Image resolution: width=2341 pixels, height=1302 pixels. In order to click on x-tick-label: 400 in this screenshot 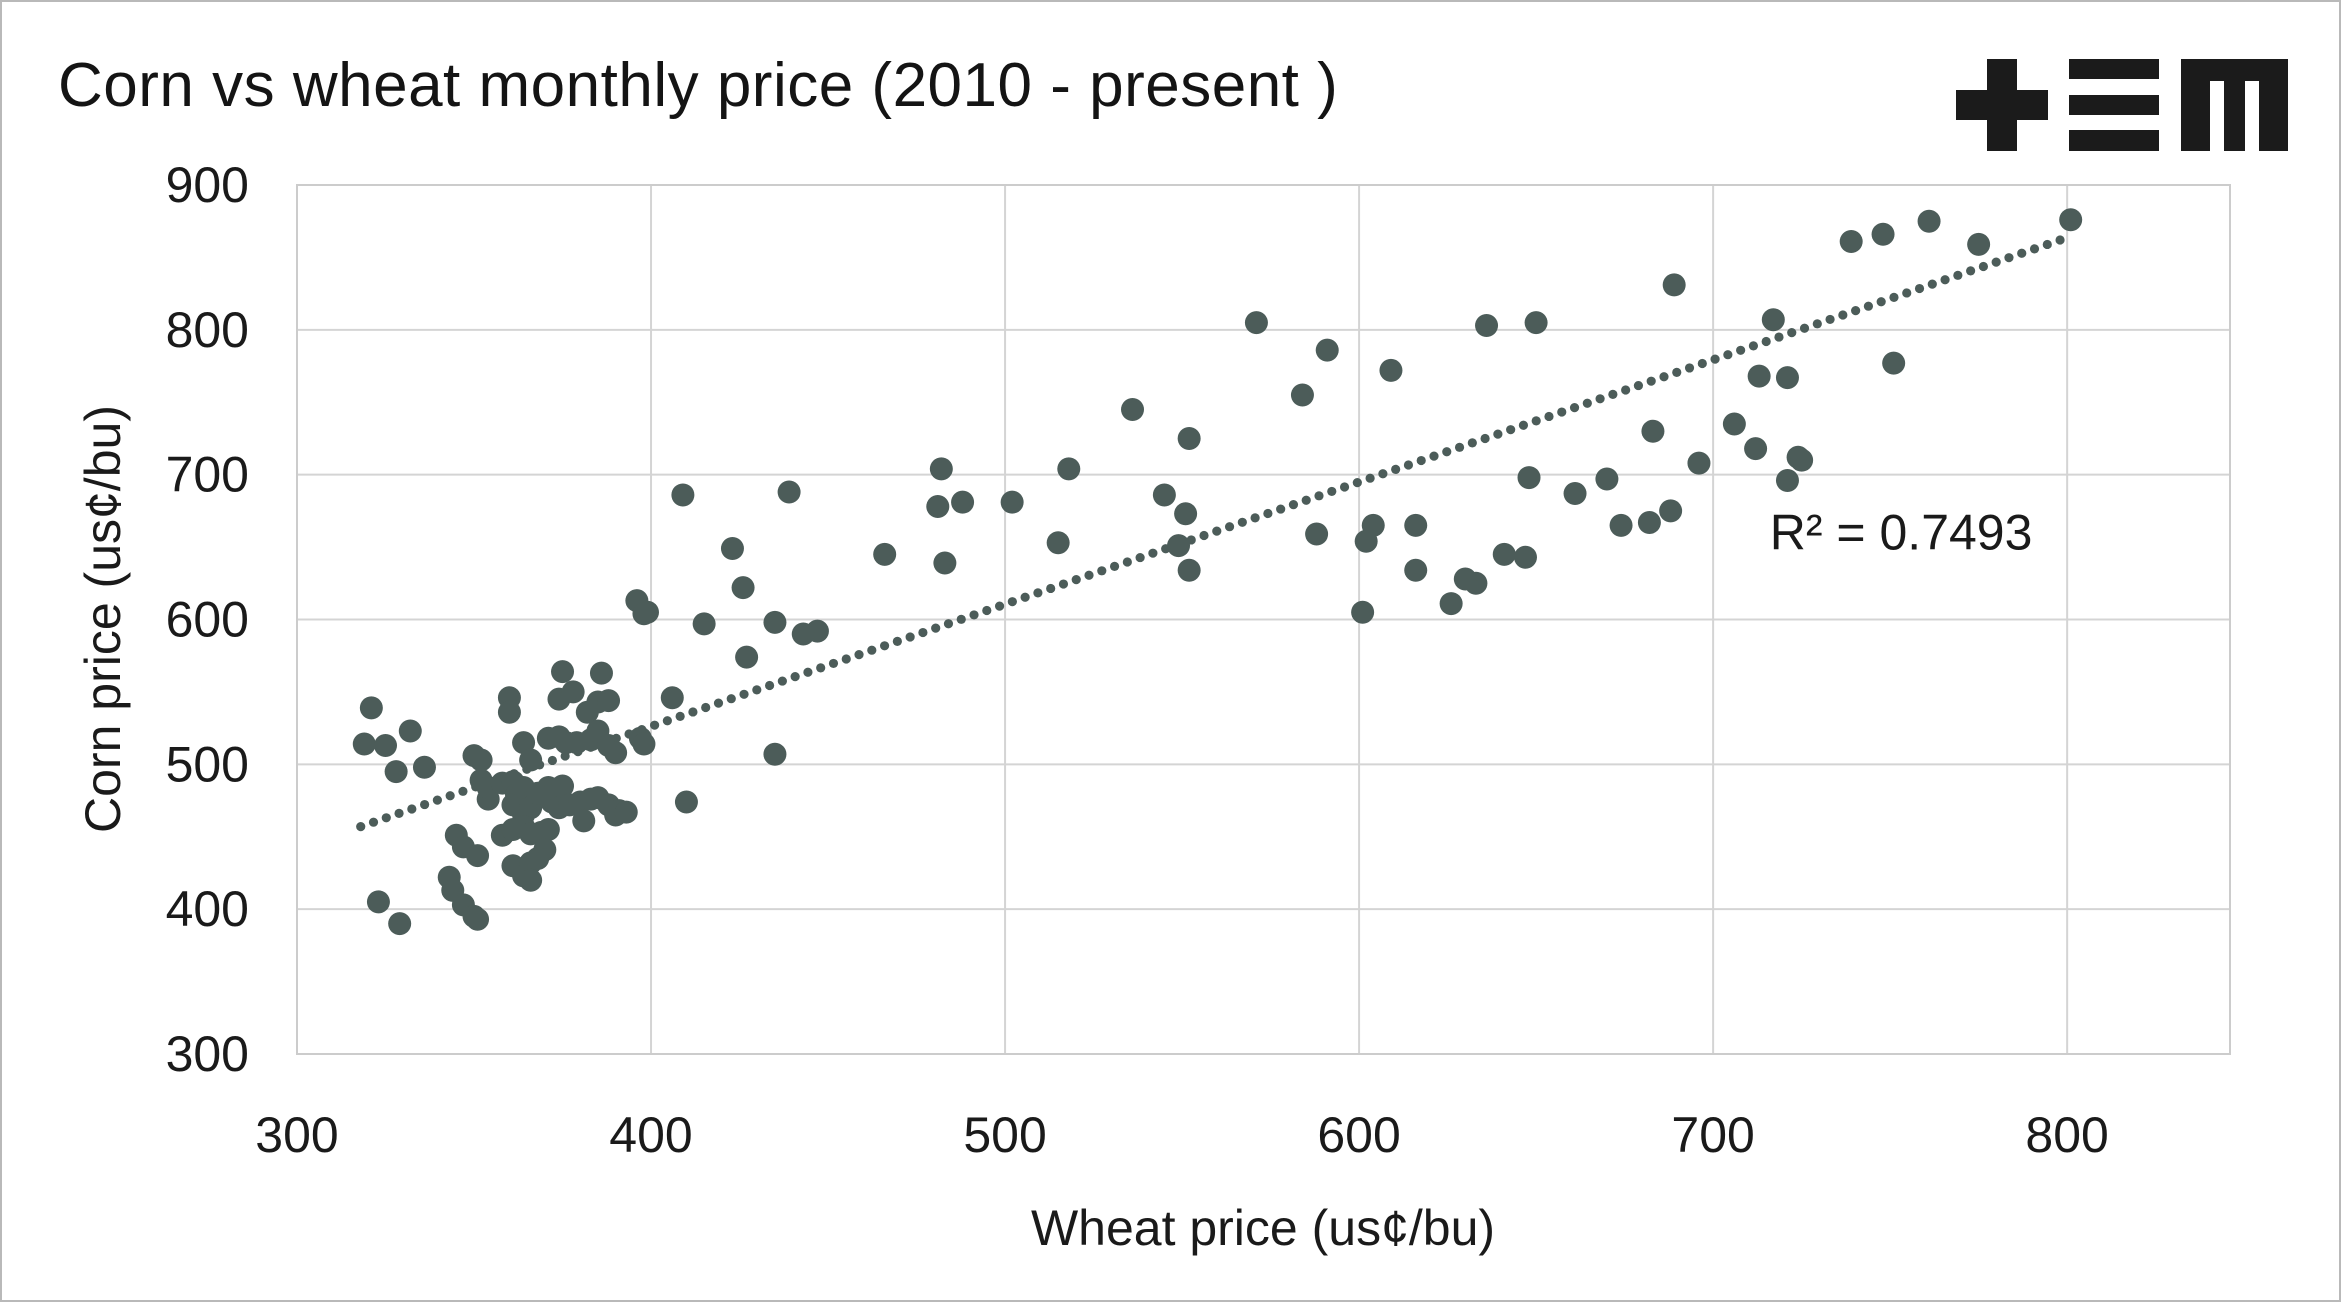, I will do `click(650, 1135)`.